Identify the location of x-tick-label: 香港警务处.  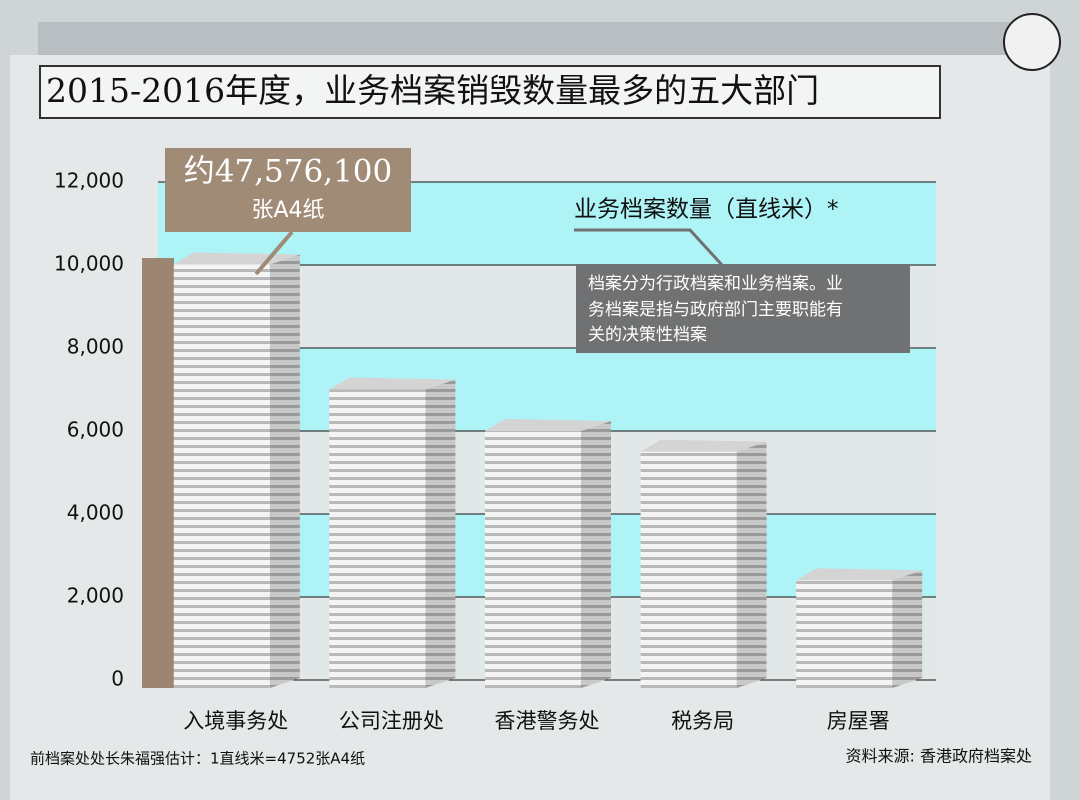
(547, 721).